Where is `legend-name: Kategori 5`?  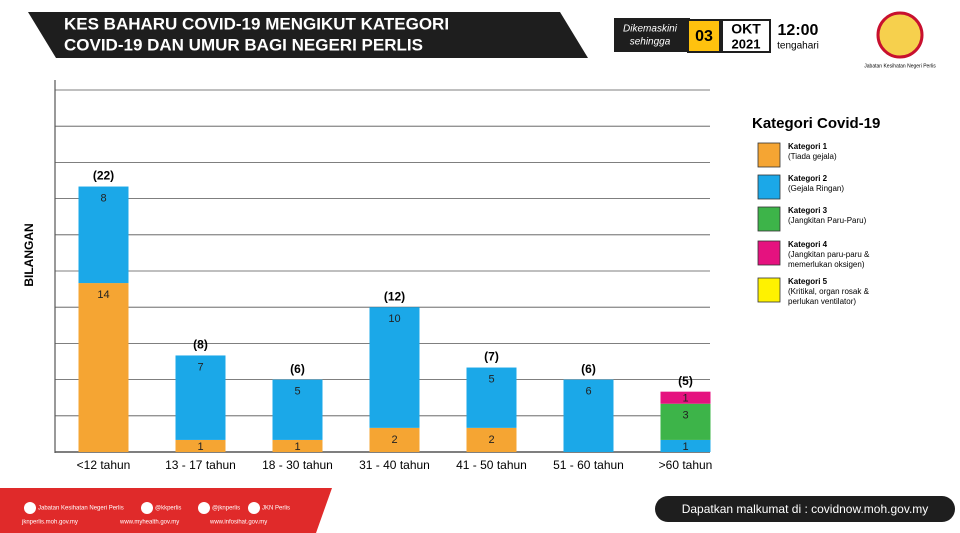 legend-name: Kategori 5 is located at coordinates (808, 281).